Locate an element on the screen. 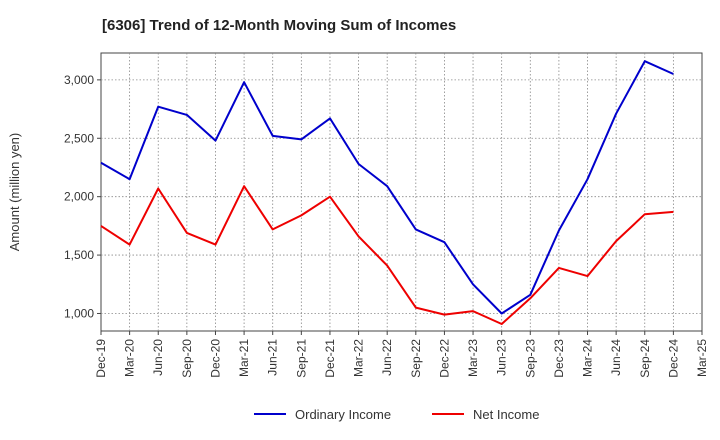 The image size is (720, 440). x-tick-label: Jun-24 is located at coordinates (616, 357).